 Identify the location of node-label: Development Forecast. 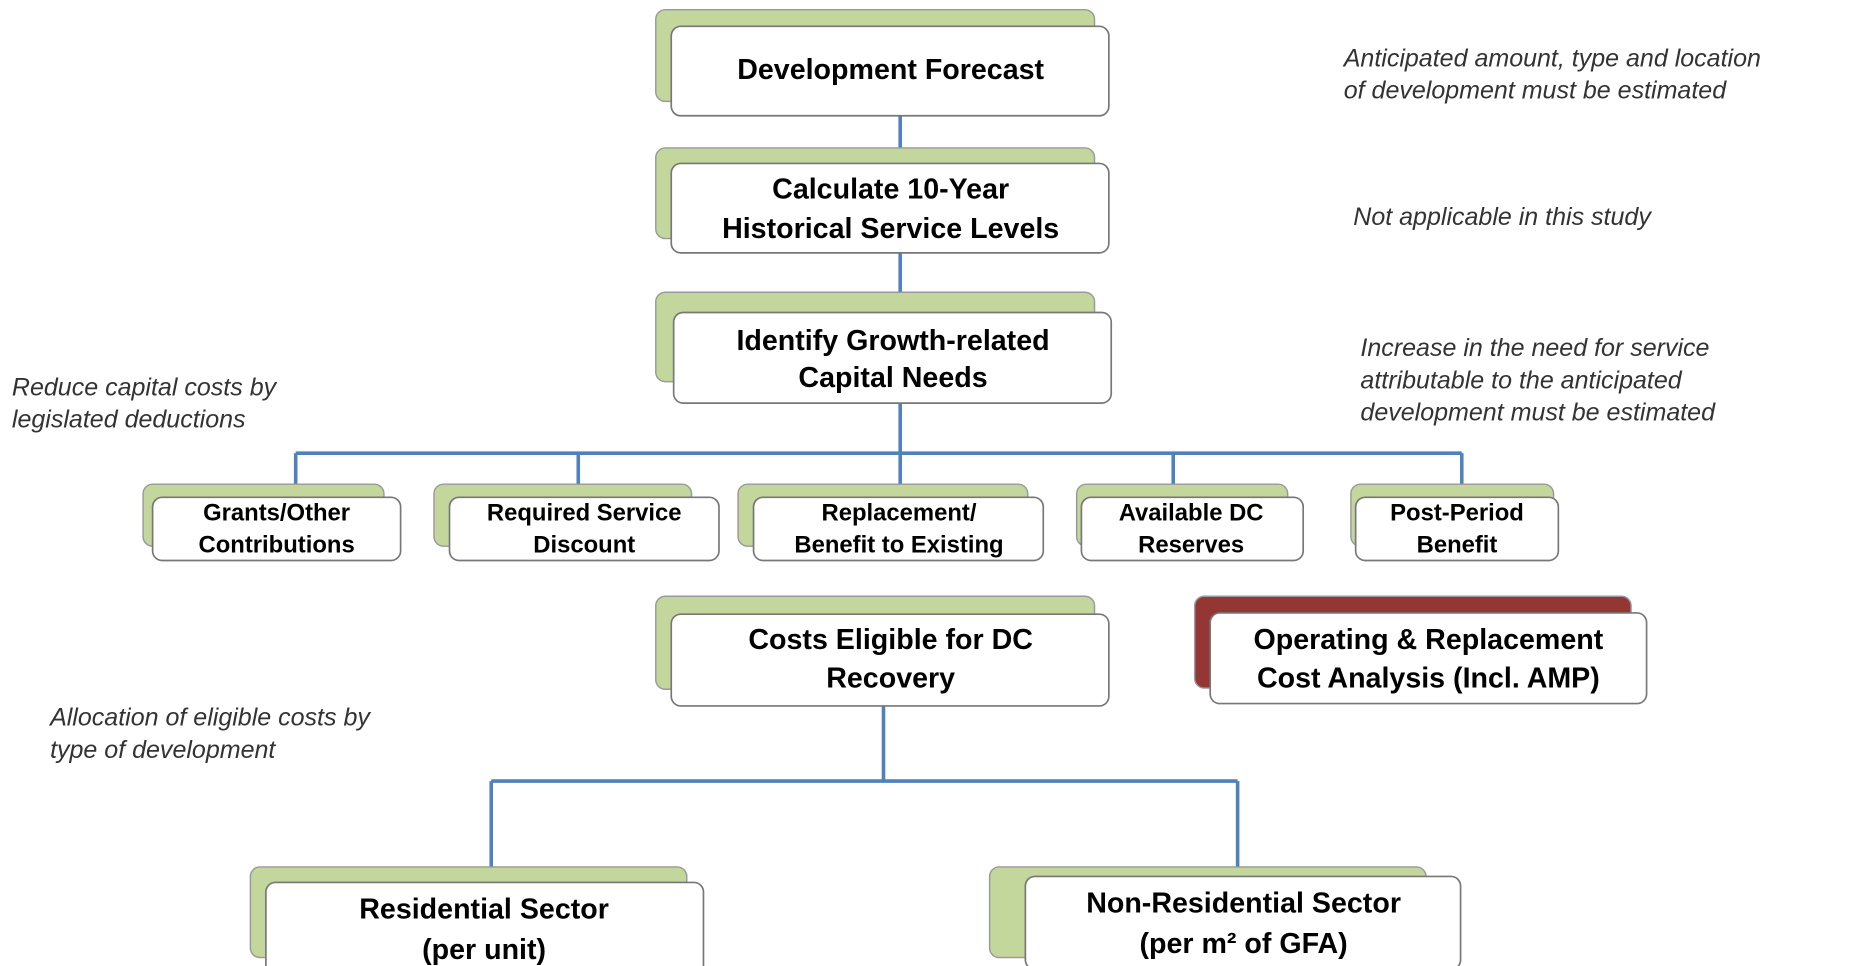
(890, 70).